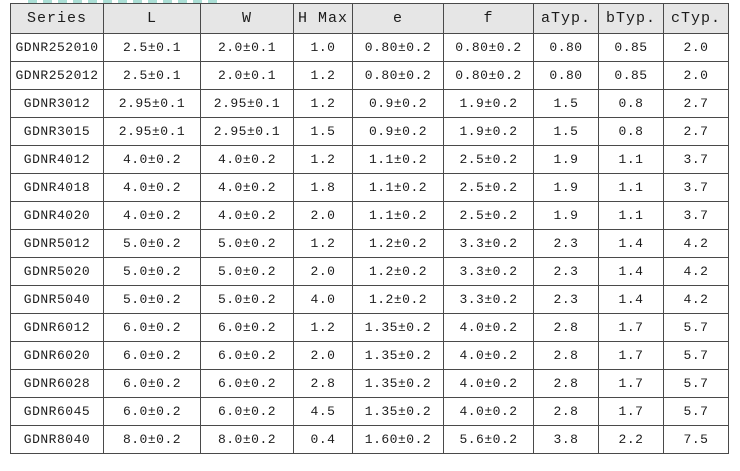 This screenshot has width=740, height=471. What do you see at coordinates (247, 439) in the screenshot?
I see `value-cell: 8.0±0.2` at bounding box center [247, 439].